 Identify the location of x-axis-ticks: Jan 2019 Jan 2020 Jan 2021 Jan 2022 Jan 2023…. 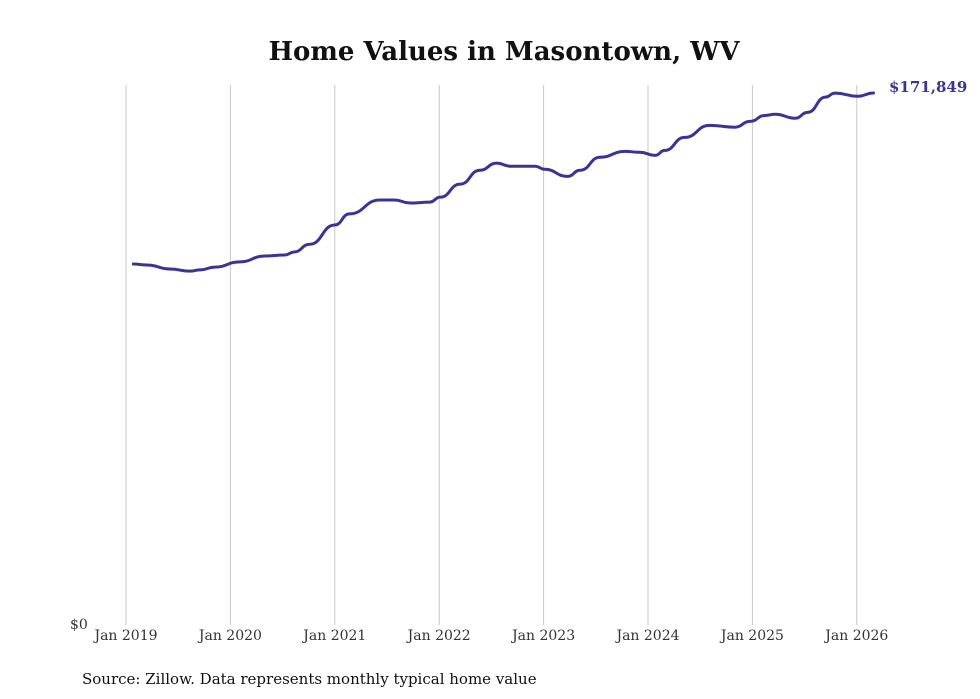
(490, 636).